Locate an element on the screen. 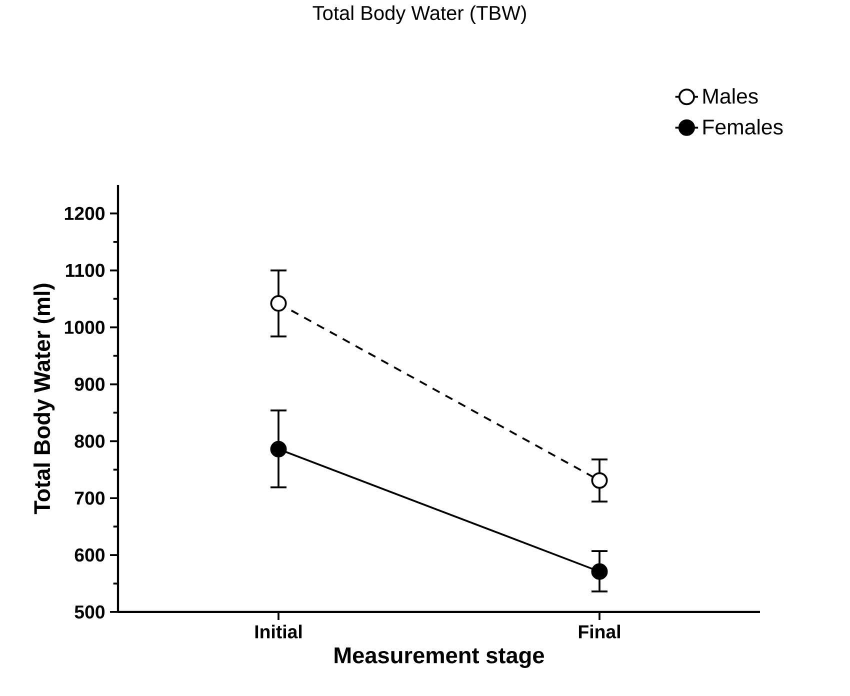 Image resolution: width=850 pixels, height=696 pixels. y-tick-label: 600 is located at coordinates (89, 555).